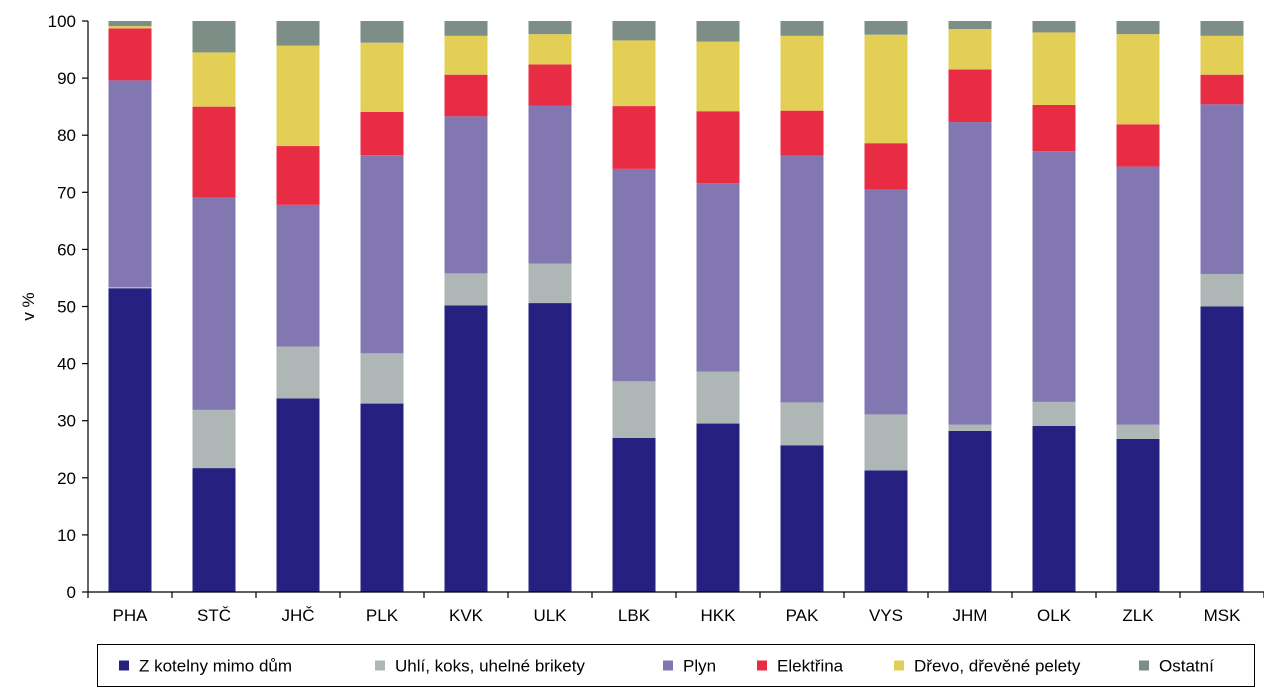 This screenshot has width=1264, height=697. What do you see at coordinates (66, 78) in the screenshot?
I see `y-tick-label: 90` at bounding box center [66, 78].